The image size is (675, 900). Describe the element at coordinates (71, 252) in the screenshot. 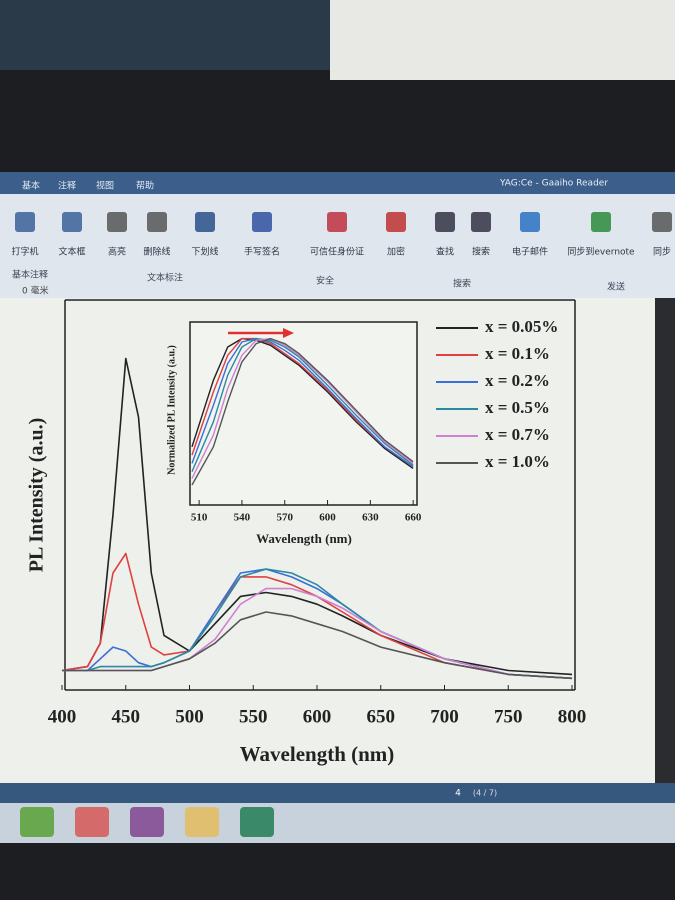

I see `toolbar-button: 文本框` at that location.